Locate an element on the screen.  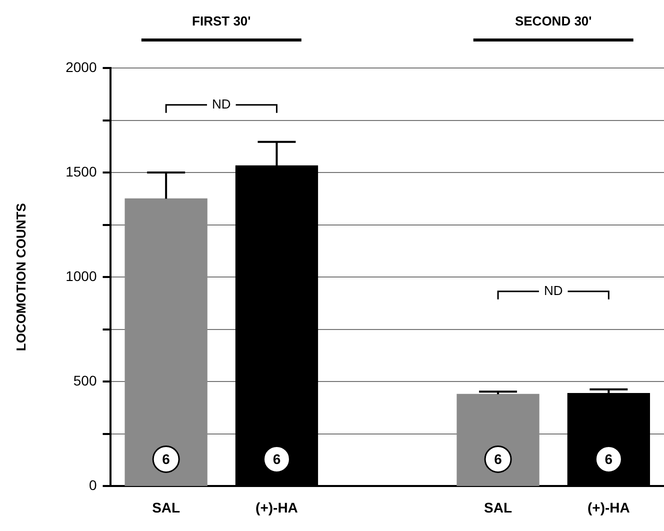
text: FIRST 30' is located at coordinates (221, 21).